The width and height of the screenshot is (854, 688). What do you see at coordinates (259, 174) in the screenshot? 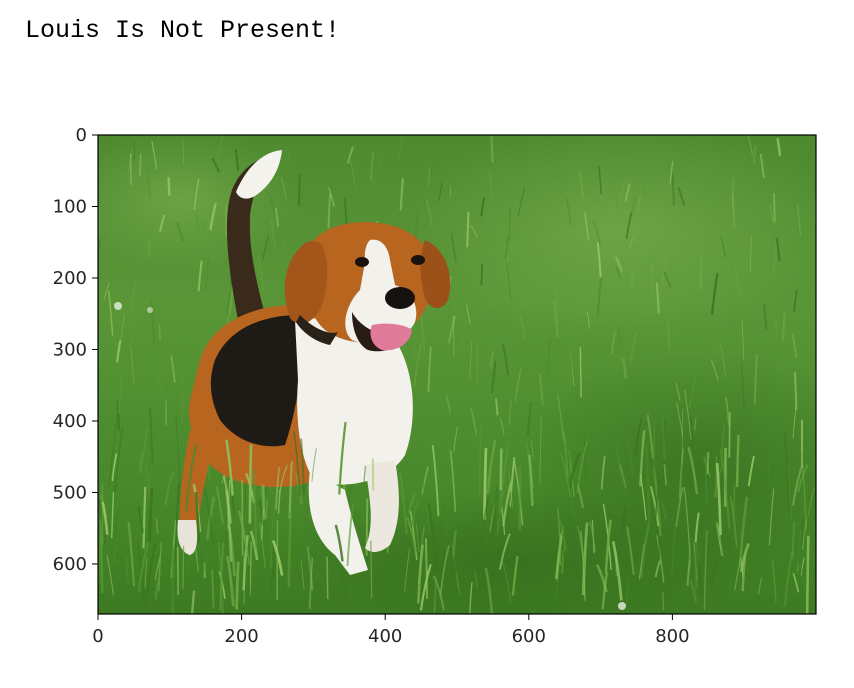
I see `dog-tail-tip` at bounding box center [259, 174].